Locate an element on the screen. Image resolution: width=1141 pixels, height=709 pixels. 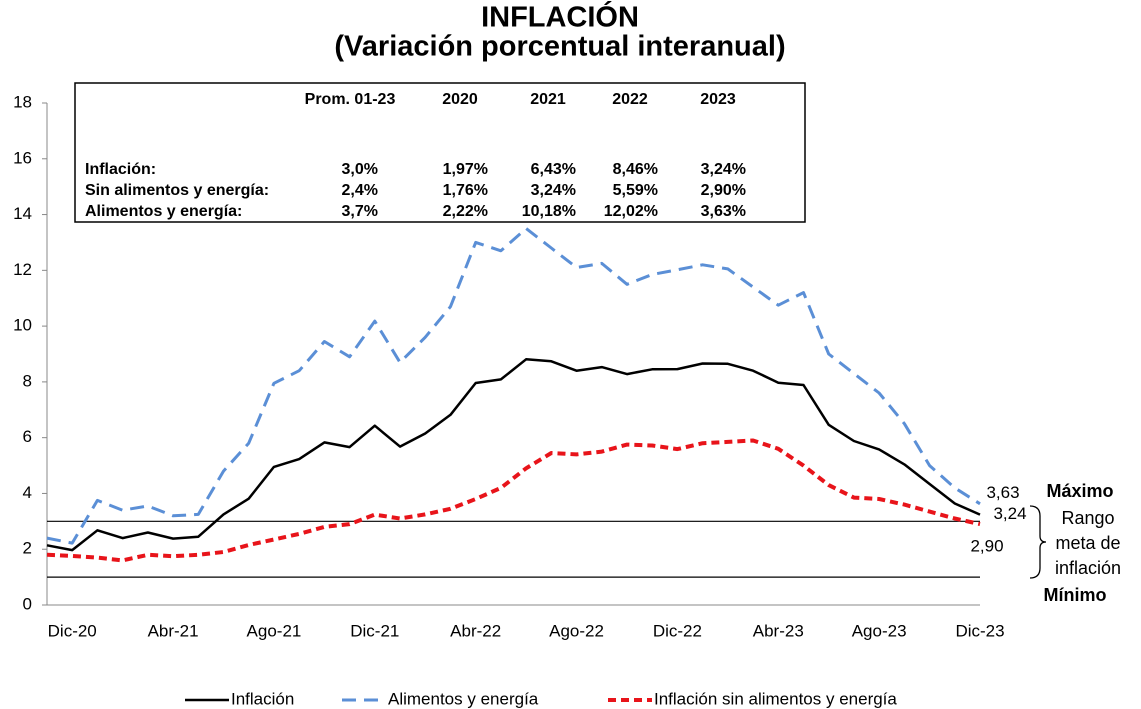
table-header: 2023 is located at coordinates (718, 99).